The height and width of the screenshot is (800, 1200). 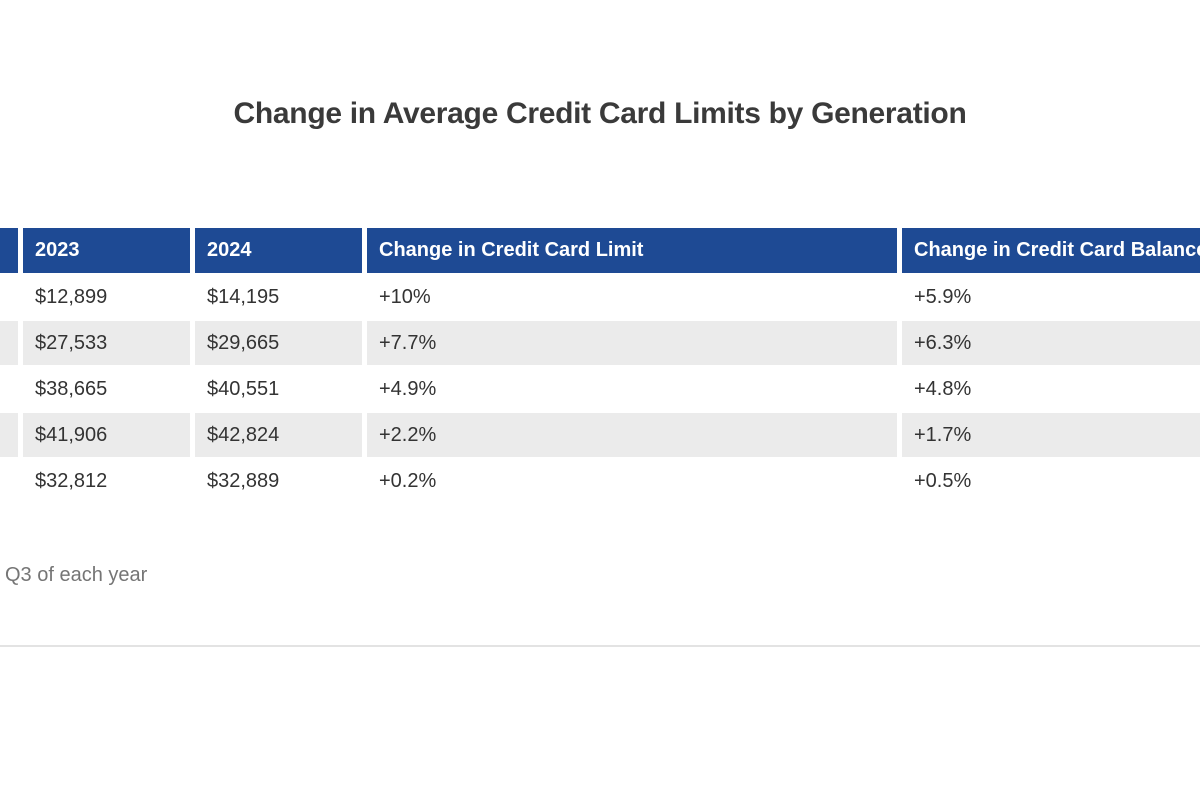 I want to click on cell-2023: $12,899, so click(x=106, y=297).